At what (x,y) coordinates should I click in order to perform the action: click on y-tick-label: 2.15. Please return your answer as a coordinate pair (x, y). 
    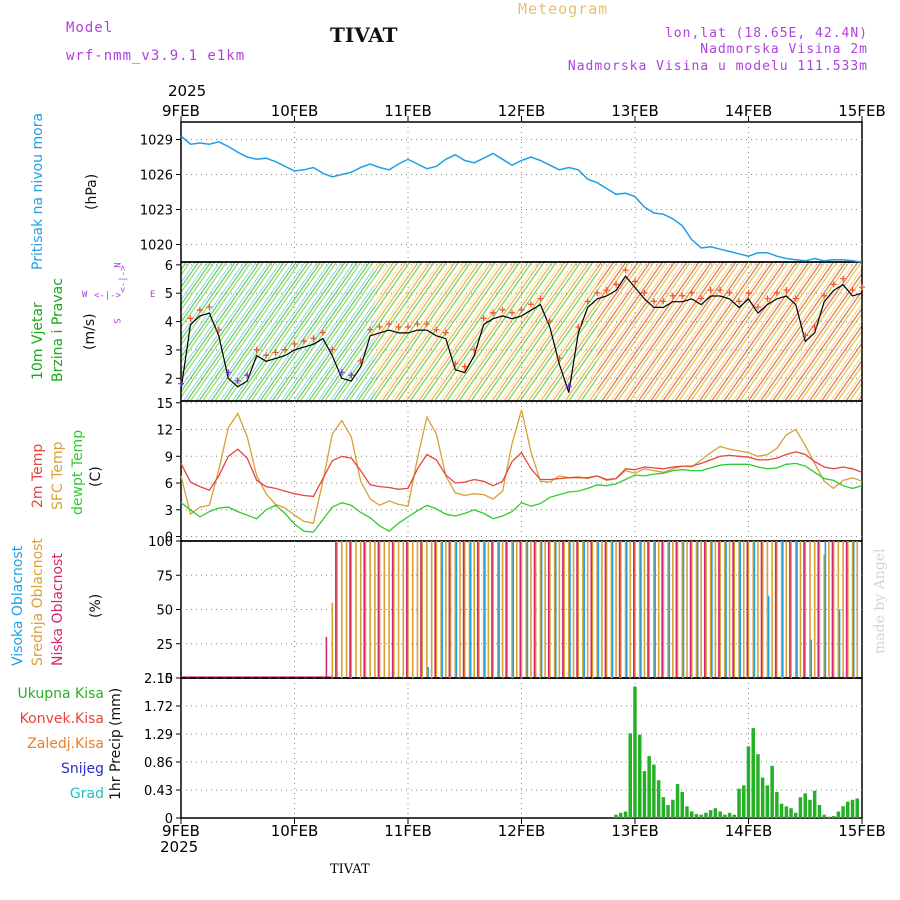
    Looking at the image, I should click on (158, 679).